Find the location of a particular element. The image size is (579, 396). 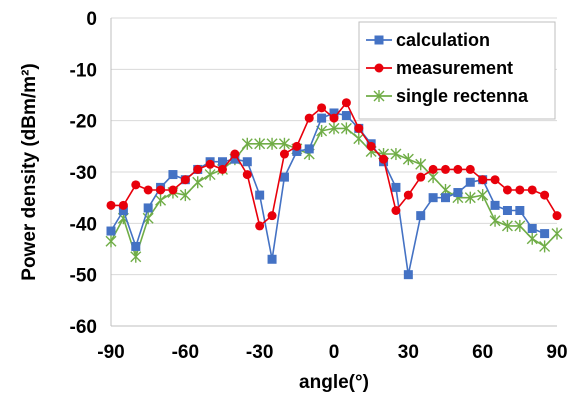

legend-box is located at coordinates (457, 70).